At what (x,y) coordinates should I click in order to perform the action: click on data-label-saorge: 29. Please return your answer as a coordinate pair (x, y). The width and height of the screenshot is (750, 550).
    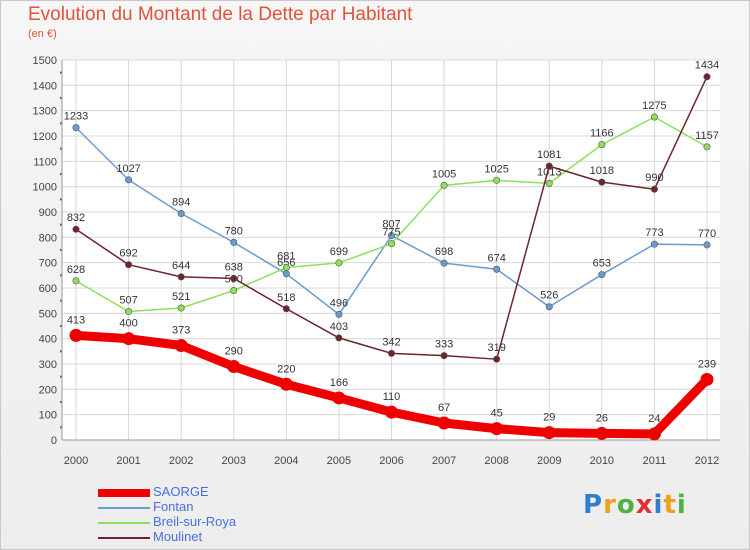
    Looking at the image, I should click on (549, 418).